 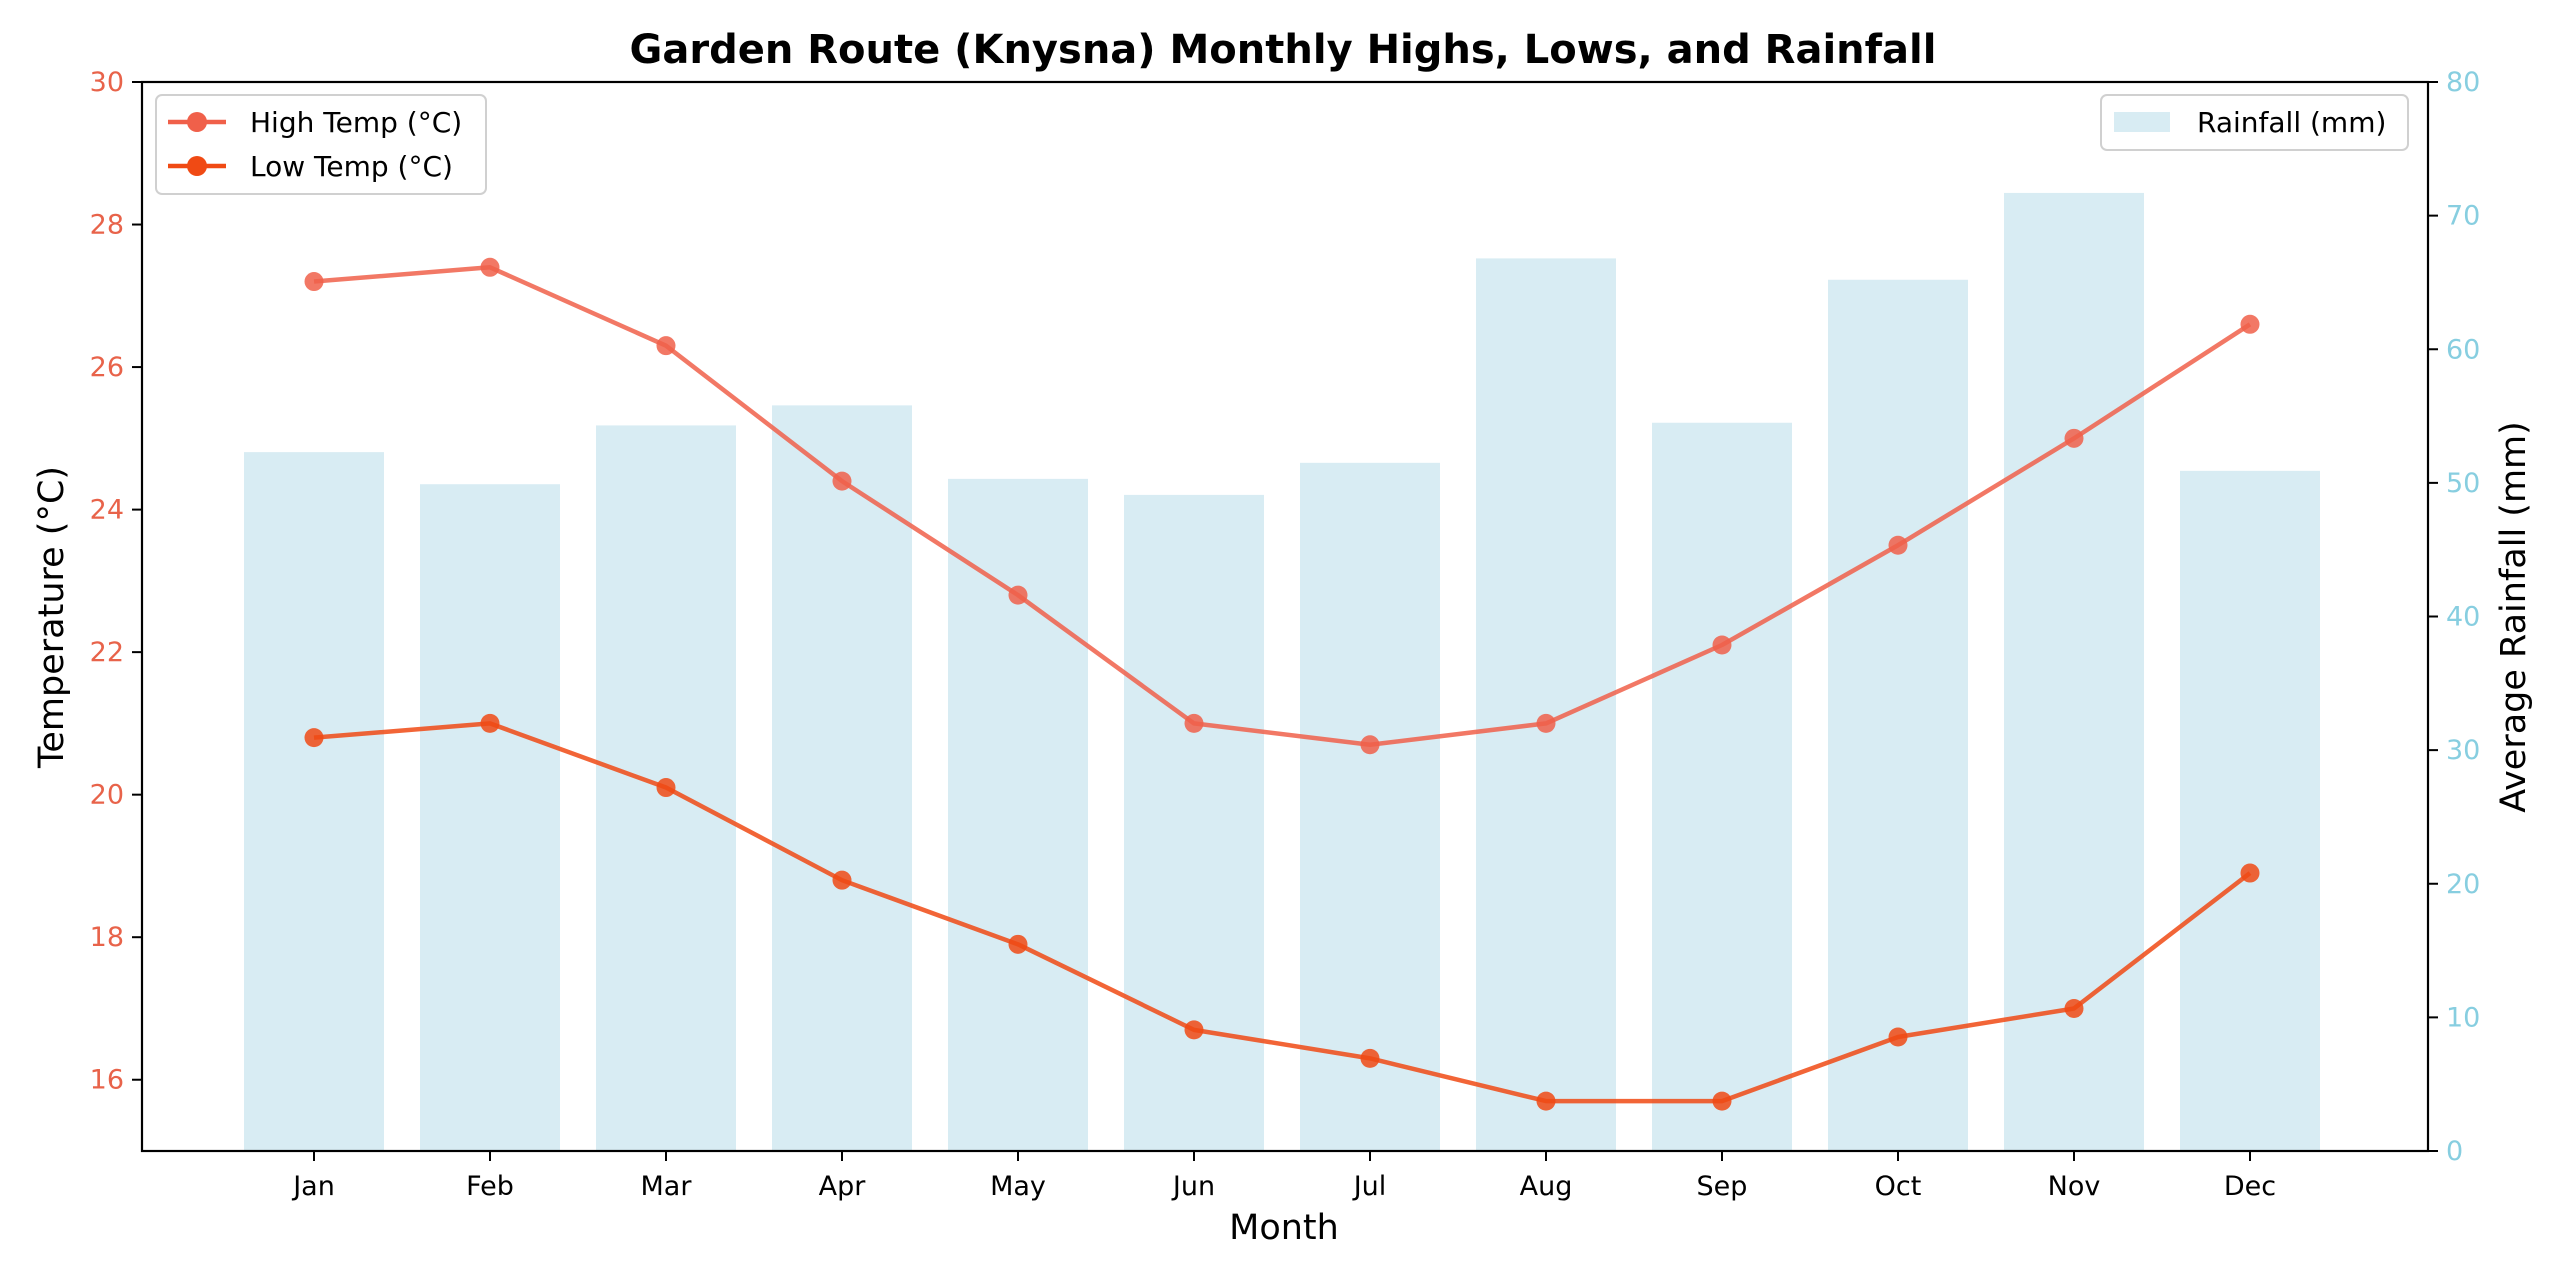 I want to click on x-tick-label-jan: Jan, so click(x=313, y=1186).